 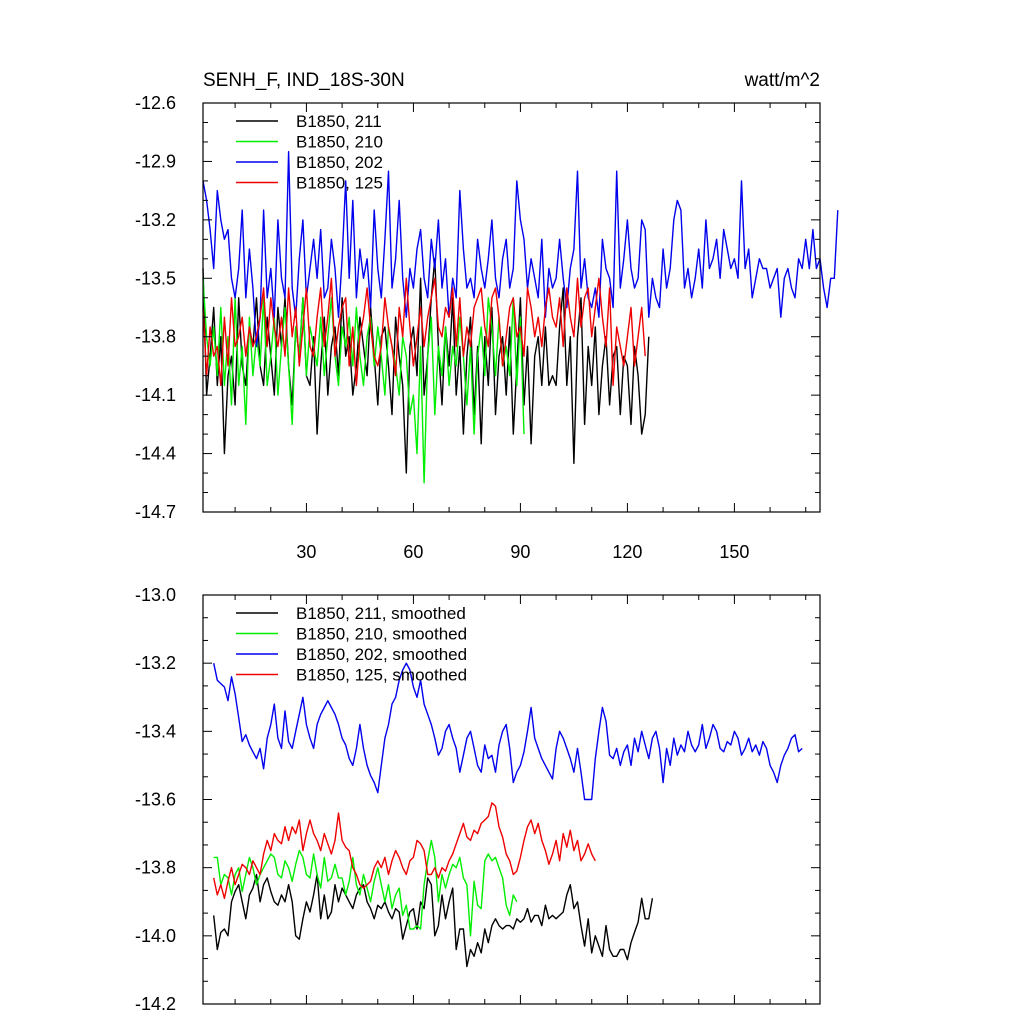 What do you see at coordinates (155, 595) in the screenshot?
I see `bottom-ytick-label: -13.0` at bounding box center [155, 595].